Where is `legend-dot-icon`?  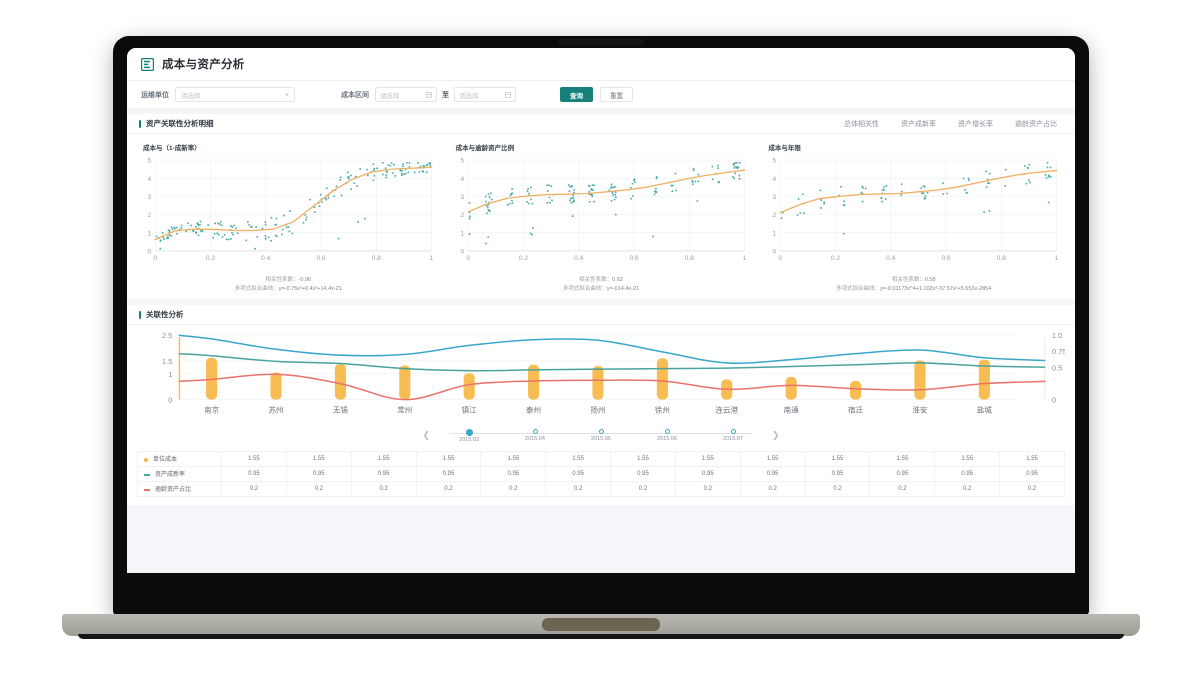 legend-dot-icon is located at coordinates (146, 459).